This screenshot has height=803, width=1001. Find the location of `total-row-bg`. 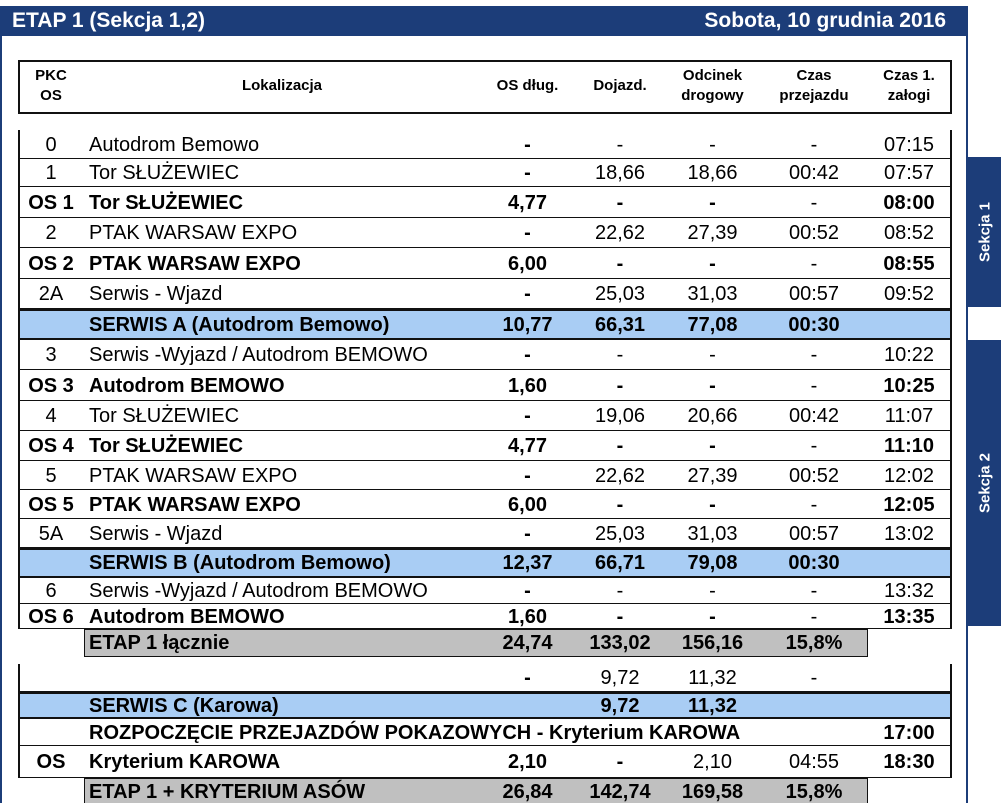

total-row-bg is located at coordinates (476, 643).